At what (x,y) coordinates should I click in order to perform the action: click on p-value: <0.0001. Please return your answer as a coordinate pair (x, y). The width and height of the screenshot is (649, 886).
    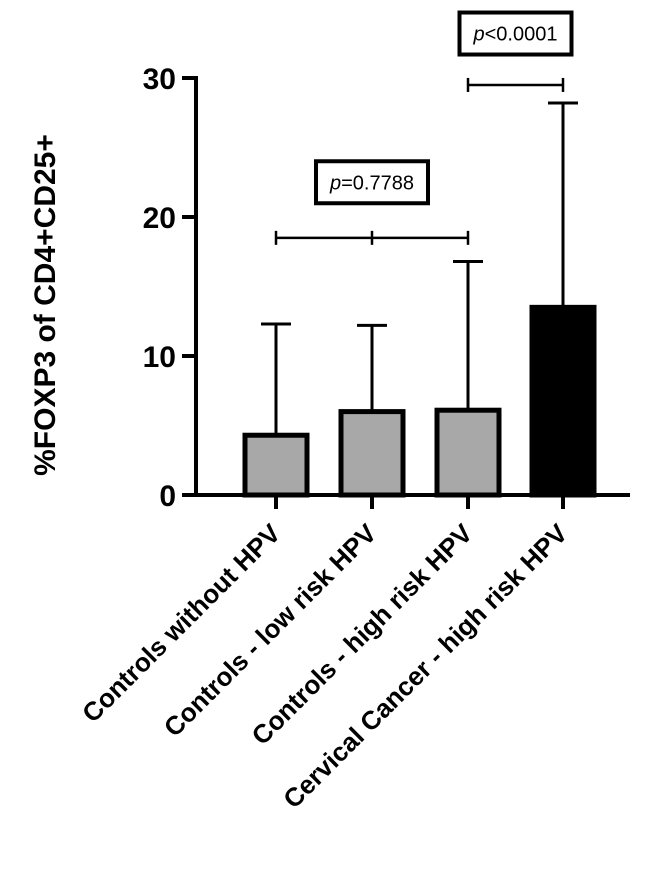
    Looking at the image, I should click on (521, 35).